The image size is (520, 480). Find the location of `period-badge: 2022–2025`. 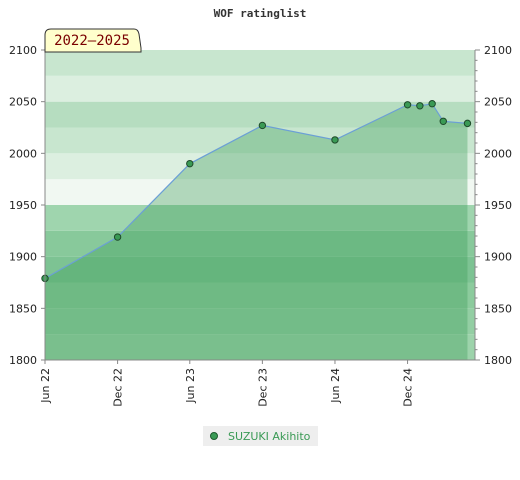

period-badge: 2022–2025 is located at coordinates (93, 40).